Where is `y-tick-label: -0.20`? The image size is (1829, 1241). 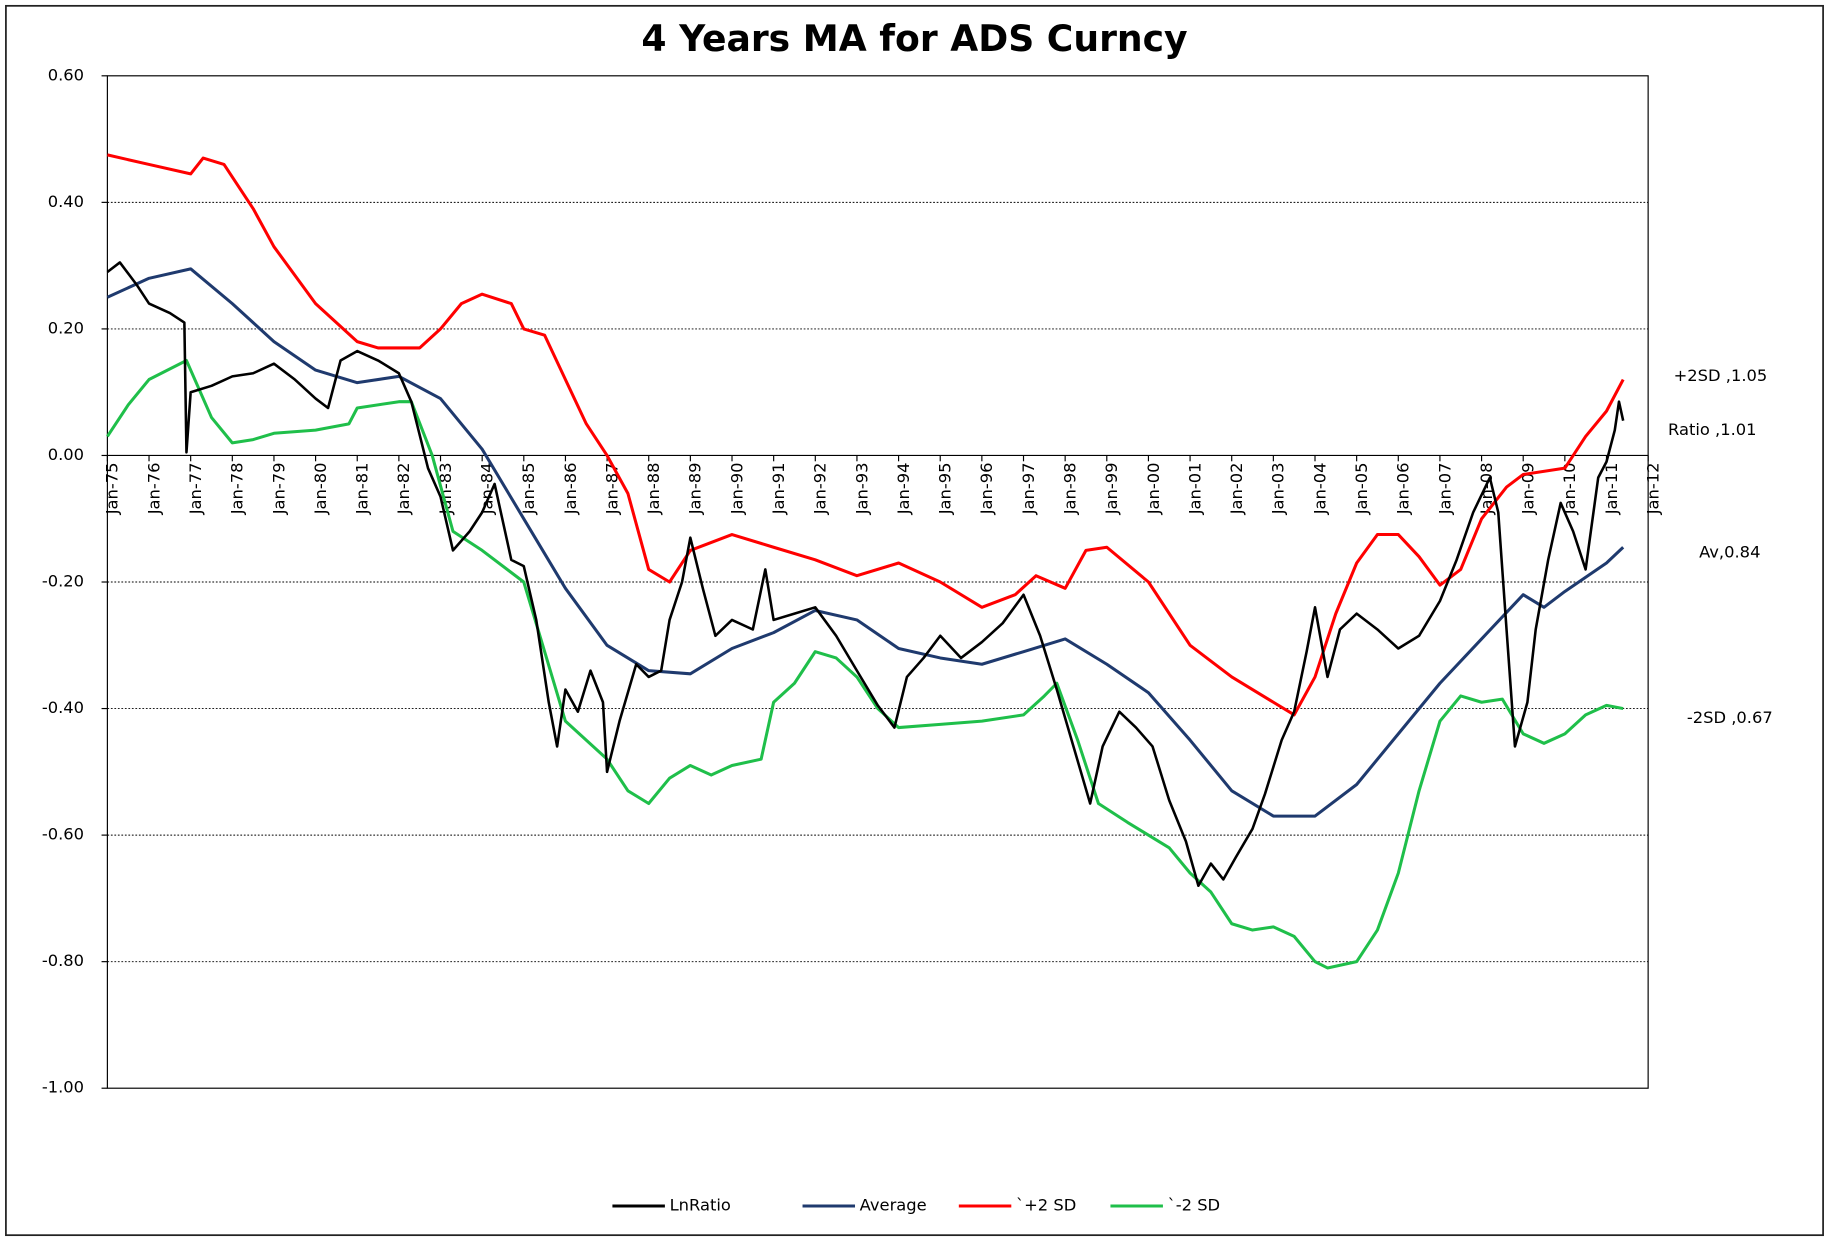
y-tick-label: -0.20 is located at coordinates (63, 581).